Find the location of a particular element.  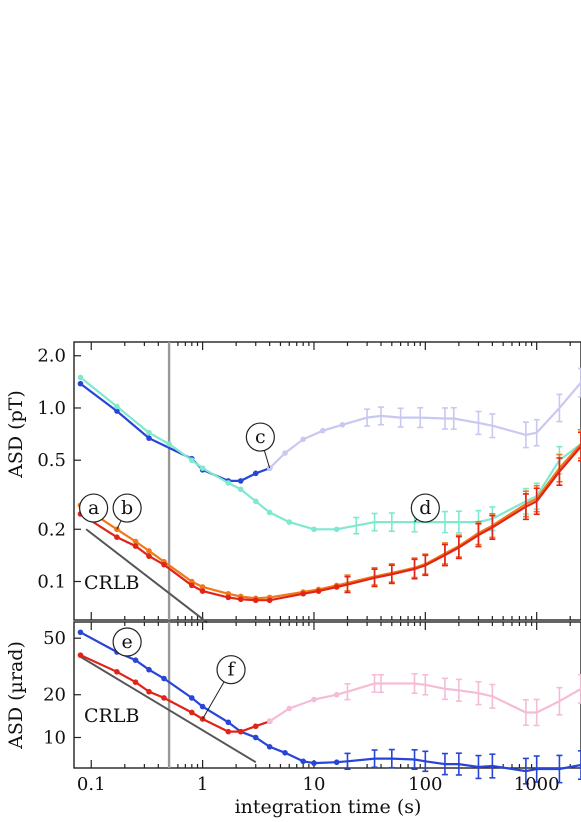

x-tick-label: 1 is located at coordinates (202, 784).